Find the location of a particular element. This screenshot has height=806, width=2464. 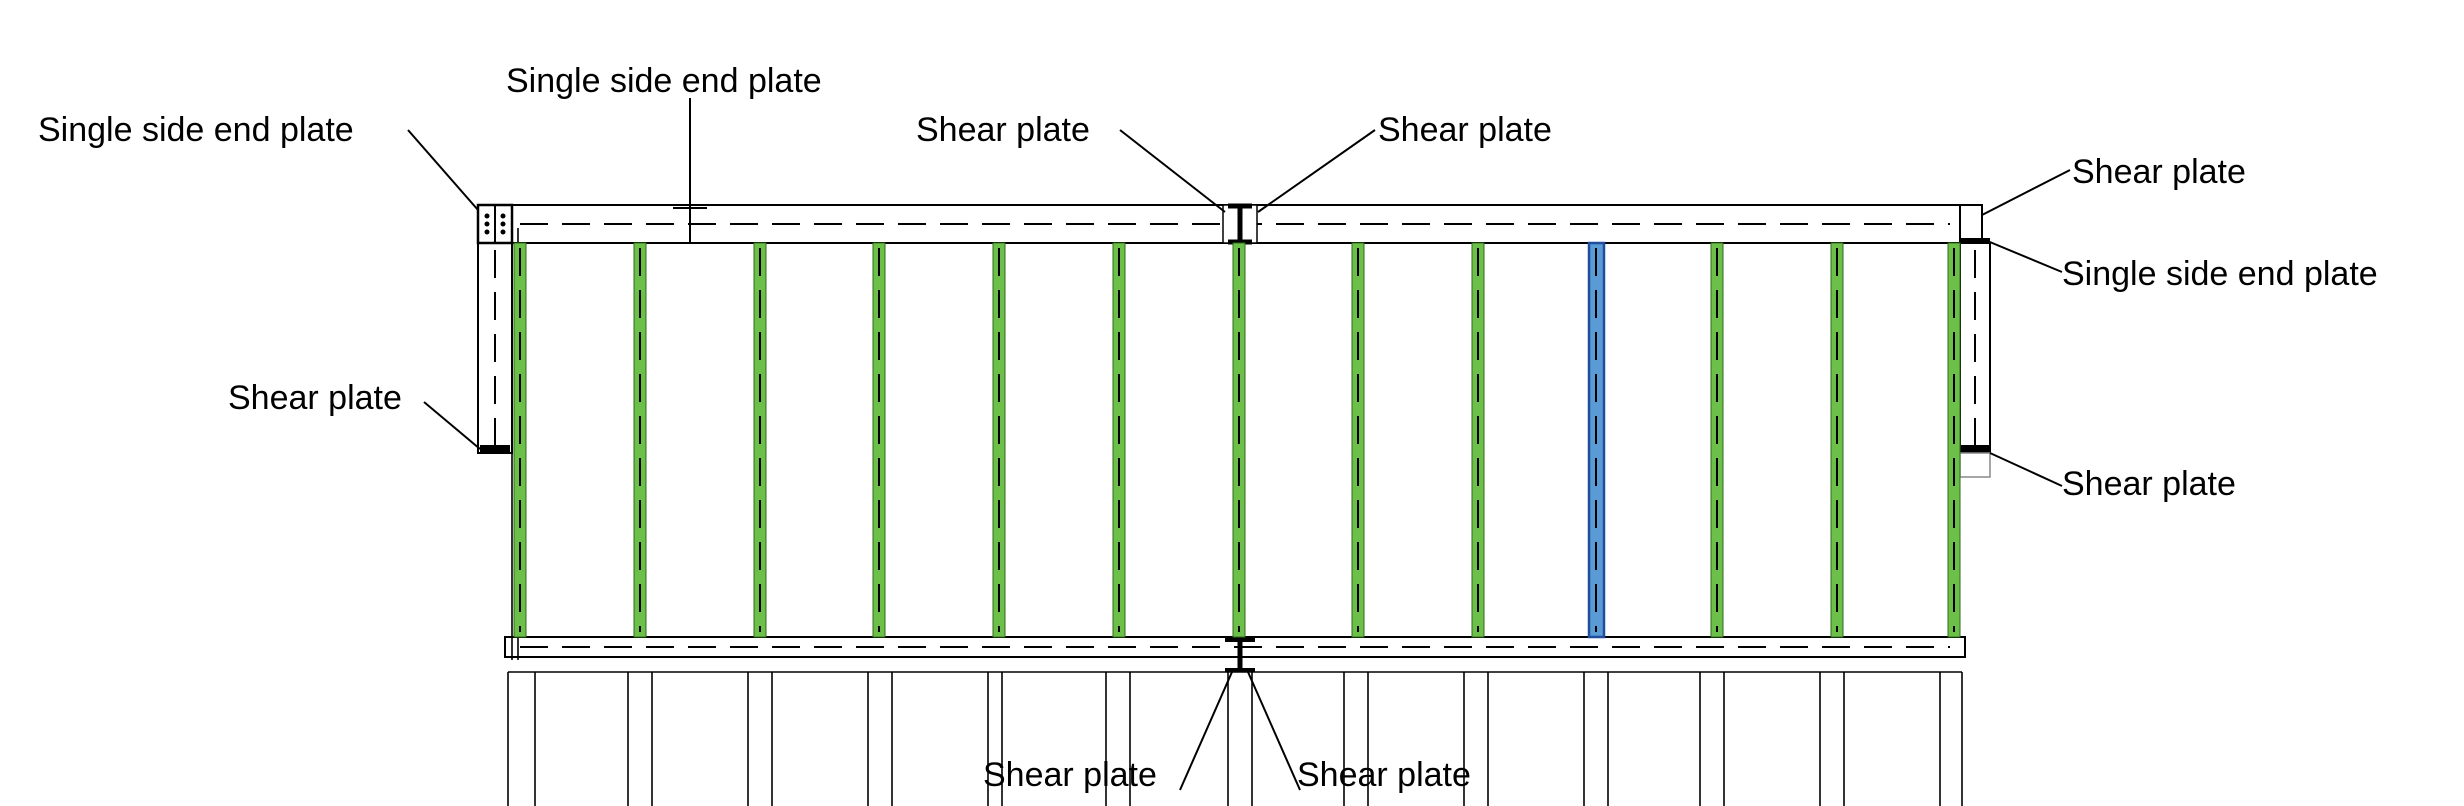

leader-right-end-plate is located at coordinates (2023, 256).